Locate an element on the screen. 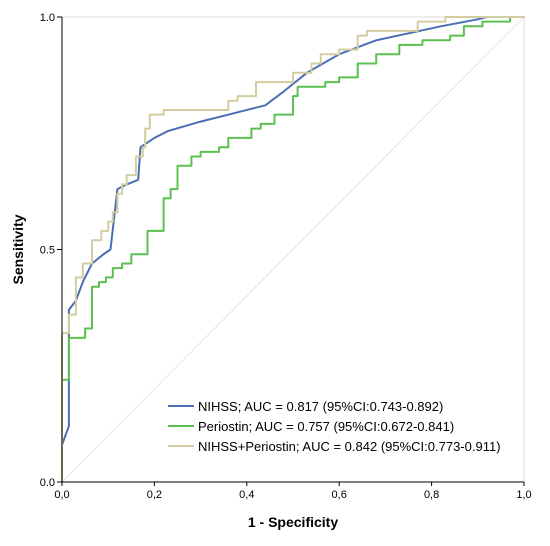 The width and height of the screenshot is (550, 546). y-tick-label: 1.0 is located at coordinates (47, 18).